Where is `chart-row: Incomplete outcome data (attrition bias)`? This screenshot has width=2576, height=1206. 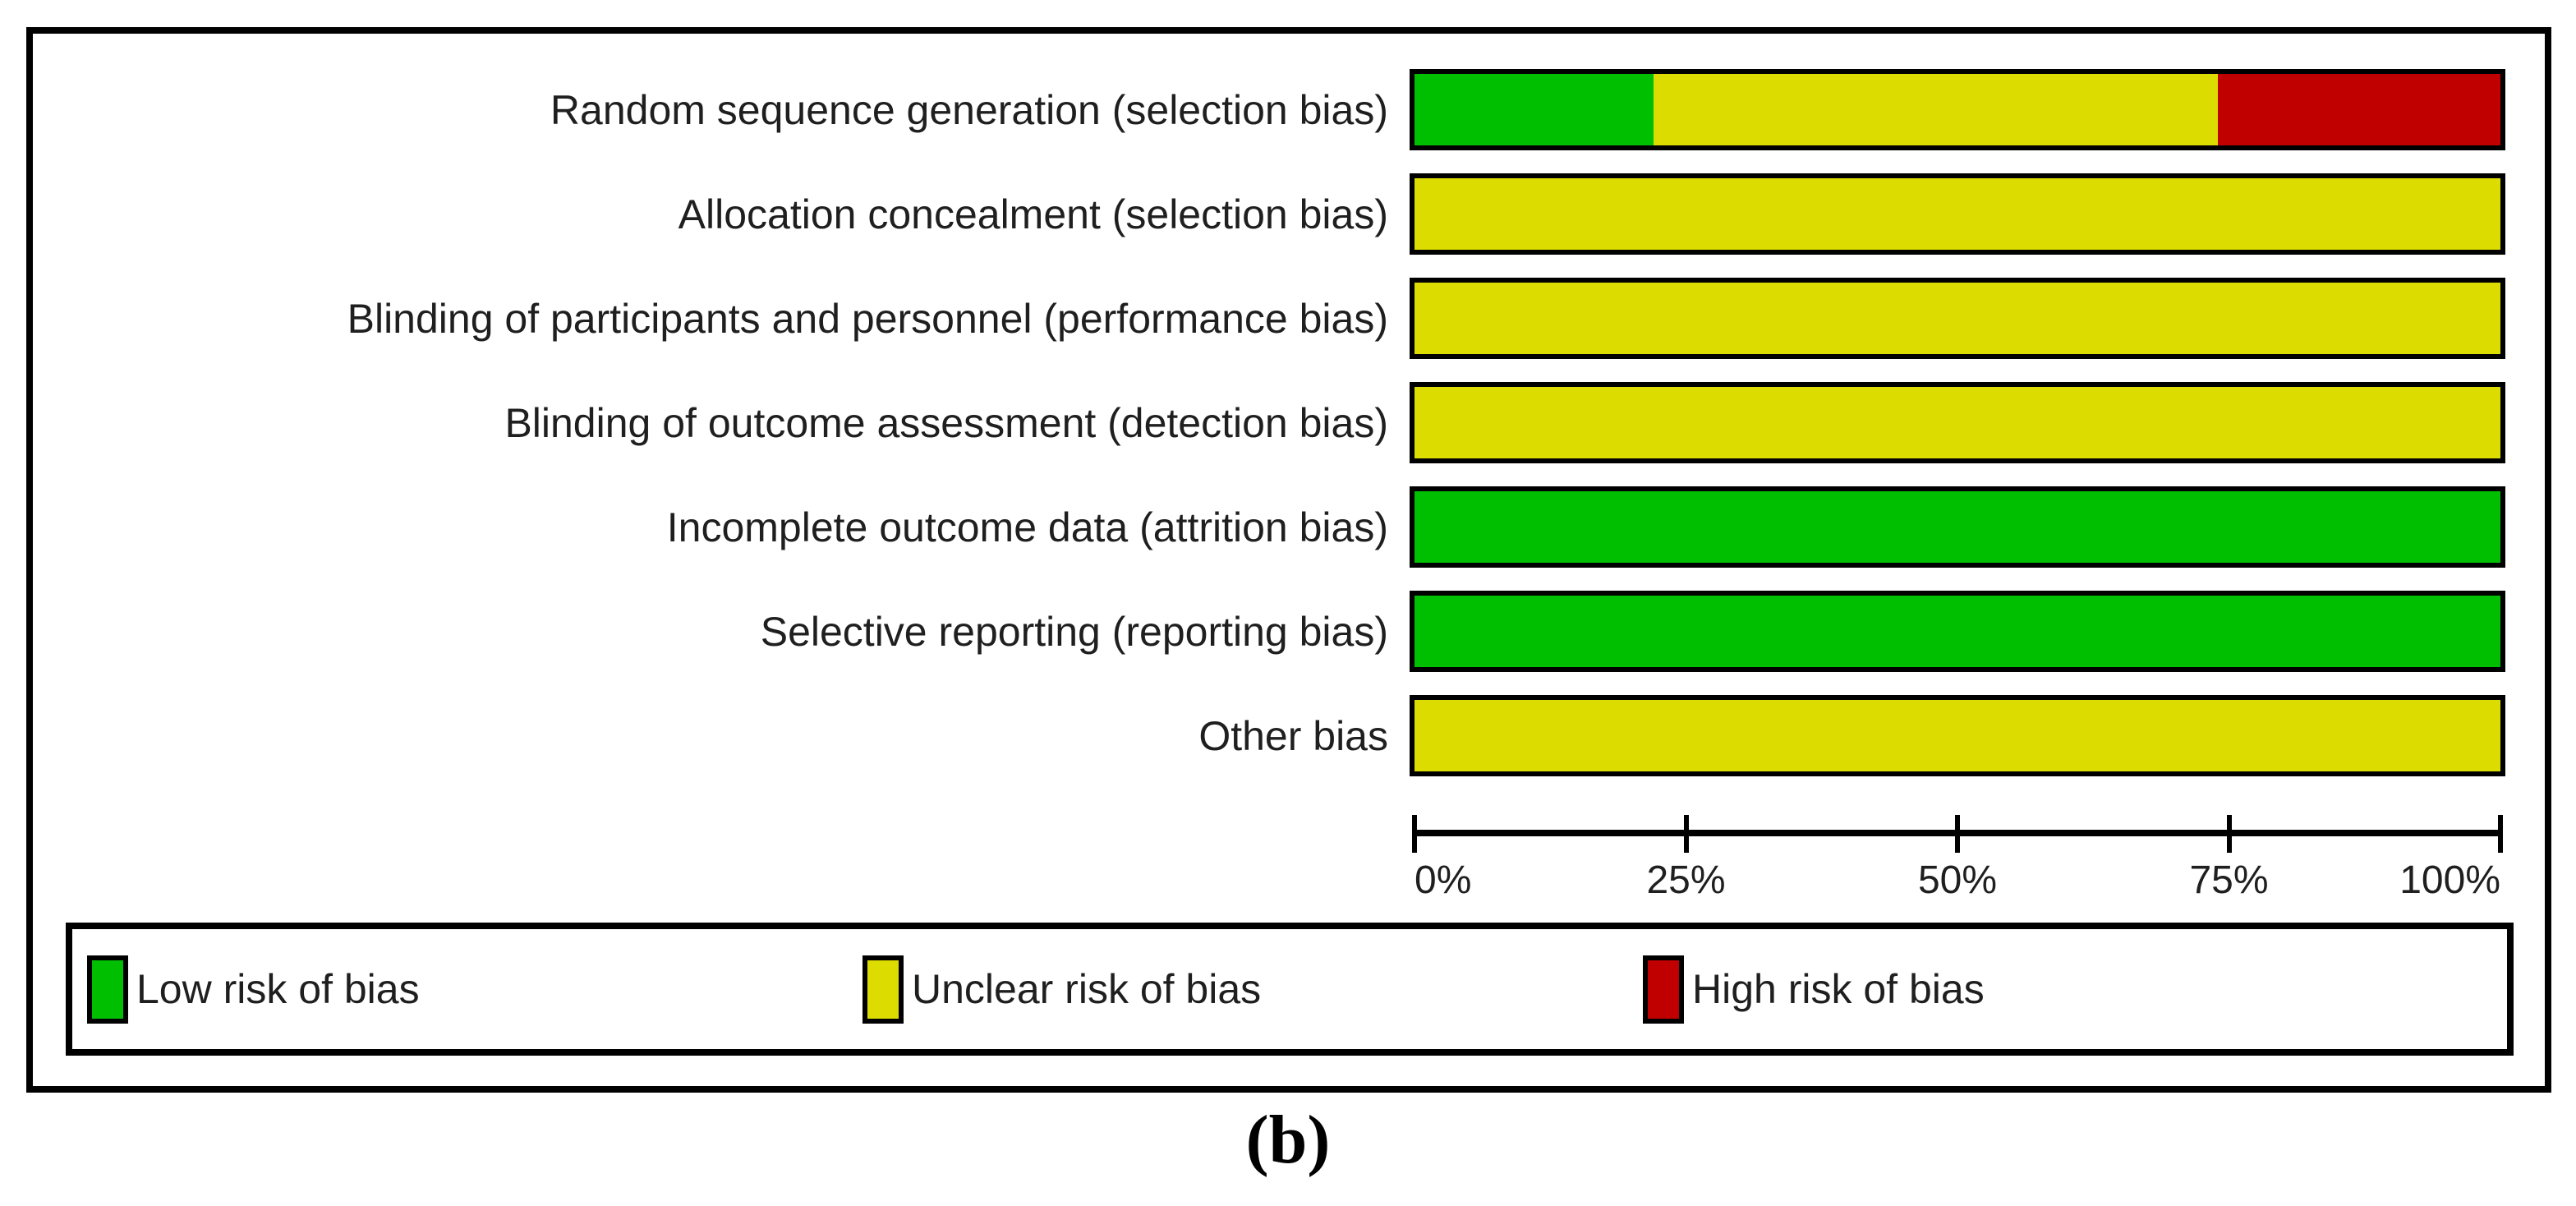 chart-row: Incomplete outcome data (attrition bias) is located at coordinates (1289, 527).